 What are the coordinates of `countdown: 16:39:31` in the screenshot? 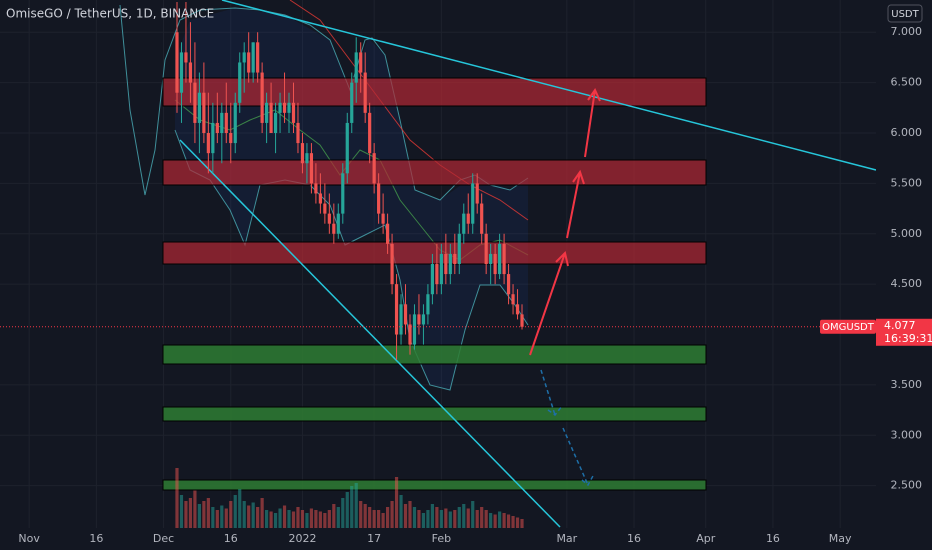 It's located at (908, 338).